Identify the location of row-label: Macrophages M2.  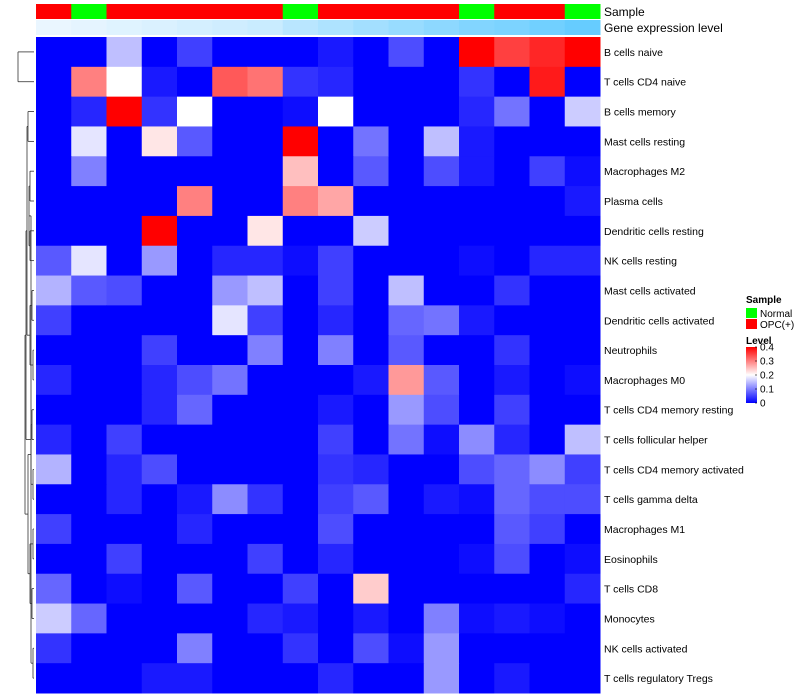
(644, 172).